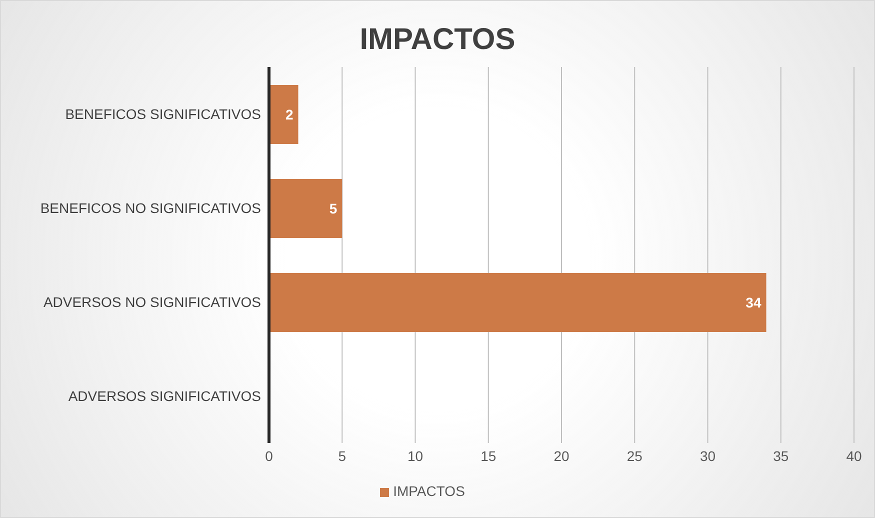 The image size is (875, 518). I want to click on x-tick-label: 35, so click(781, 456).